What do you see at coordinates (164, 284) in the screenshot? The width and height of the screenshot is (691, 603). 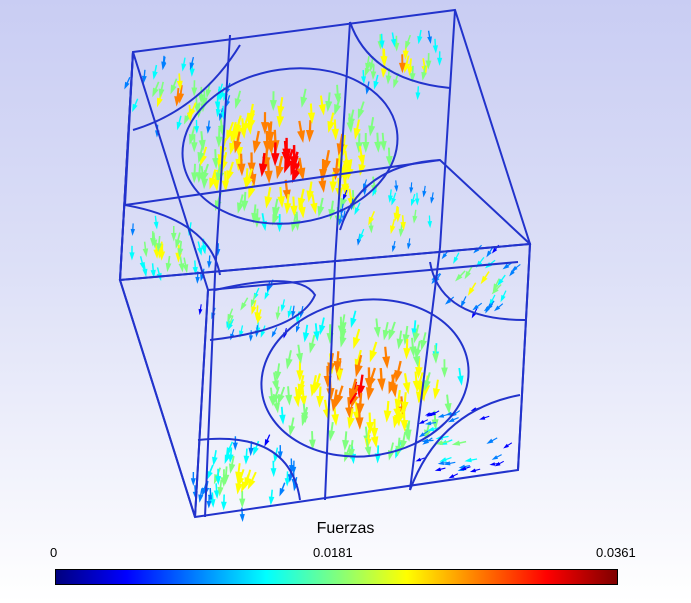 I see `left-upper-edge` at bounding box center [164, 284].